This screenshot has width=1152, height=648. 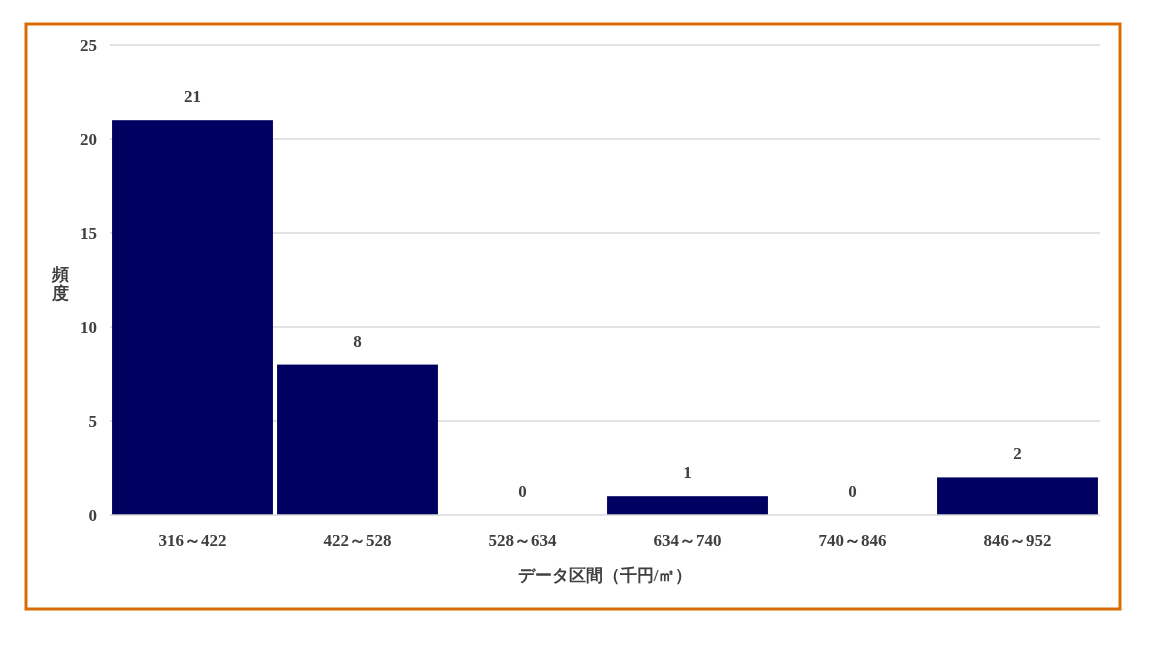 I want to click on y-tick-label: 25, so click(x=88, y=45).